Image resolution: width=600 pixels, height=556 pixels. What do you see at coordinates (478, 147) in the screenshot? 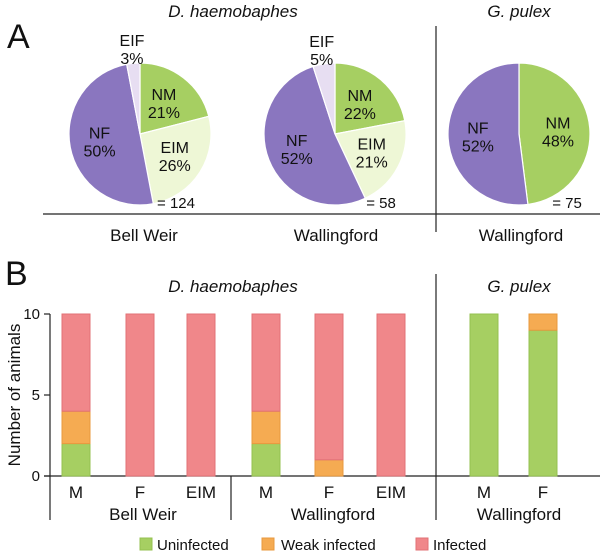
I see `pie3-pct-nf: 52%` at bounding box center [478, 147].